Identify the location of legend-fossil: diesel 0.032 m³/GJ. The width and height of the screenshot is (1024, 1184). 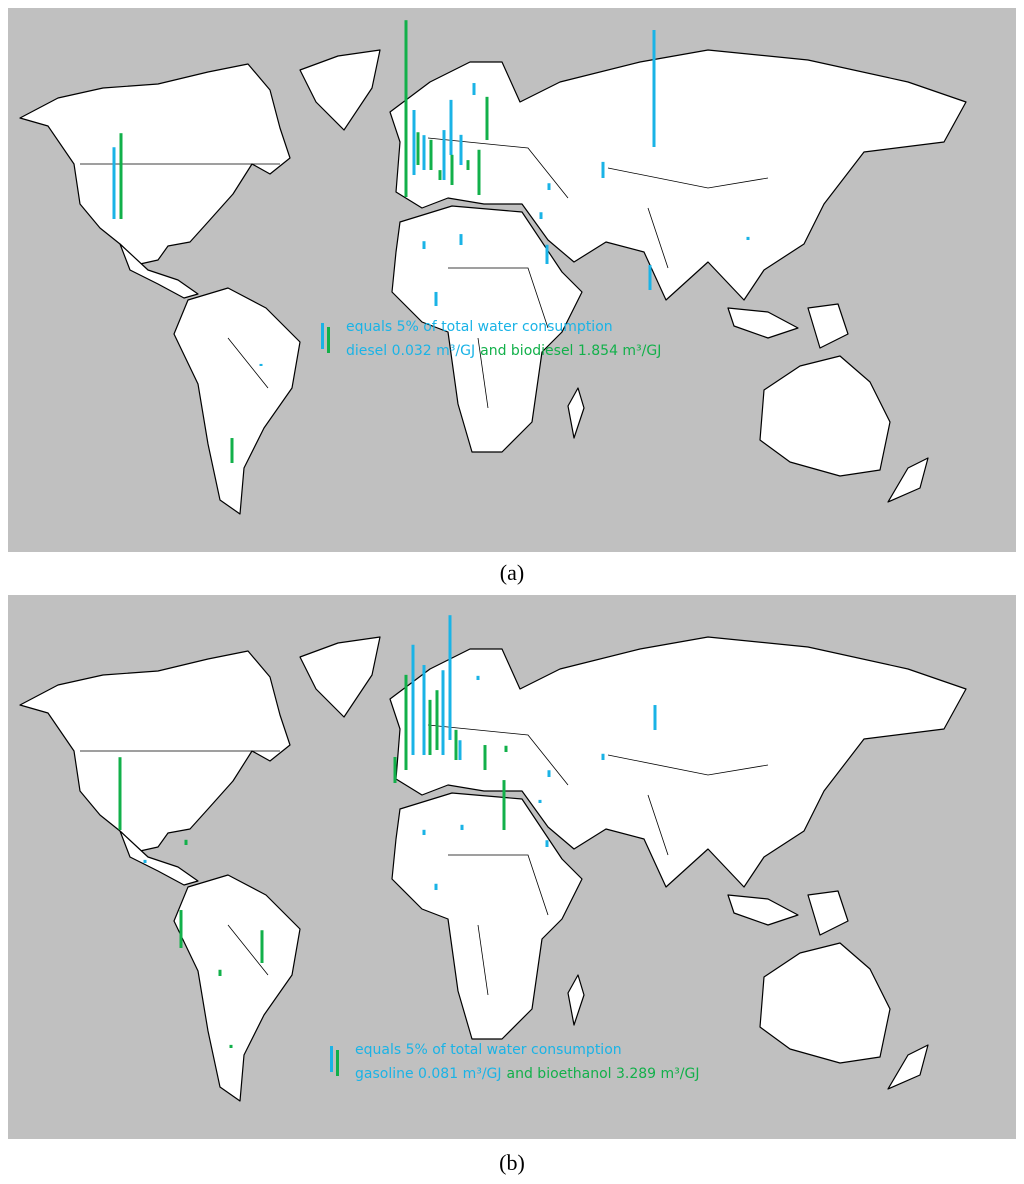
(410, 351).